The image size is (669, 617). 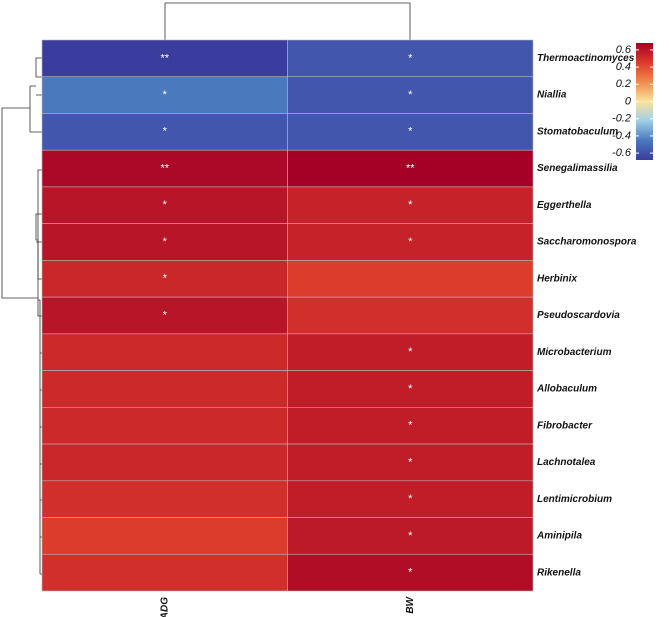 I want to click on row-label: Rikenella, so click(x=559, y=572).